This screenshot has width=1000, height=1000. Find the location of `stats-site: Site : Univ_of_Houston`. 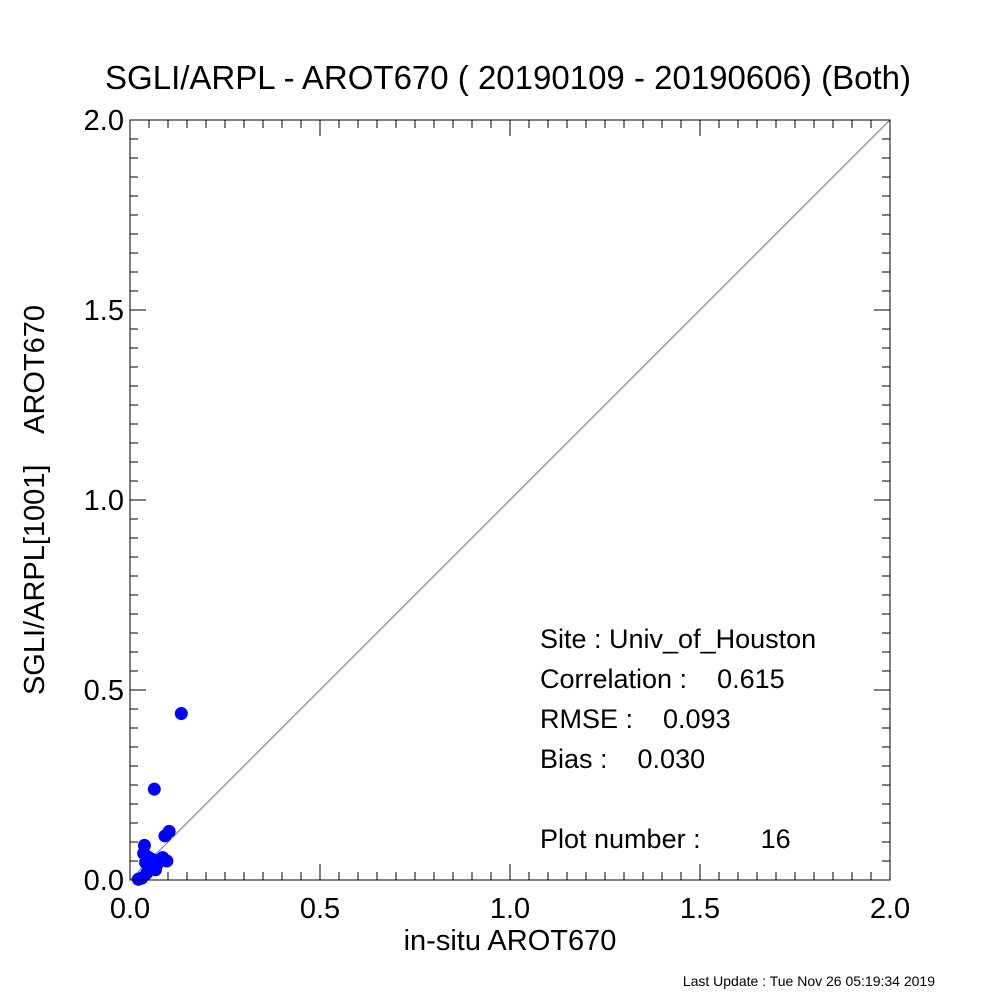

stats-site: Site : Univ_of_Houston is located at coordinates (678, 639).